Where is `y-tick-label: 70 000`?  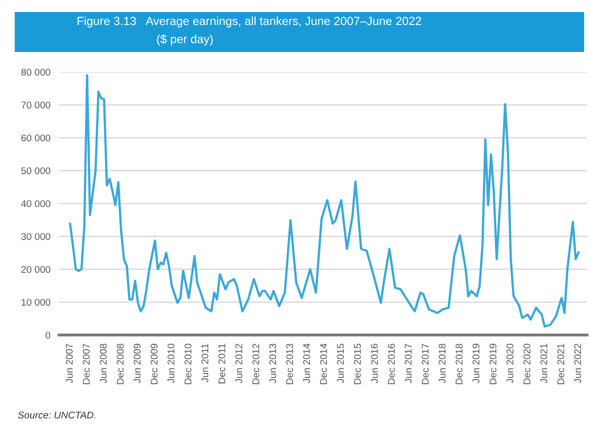
y-tick-label: 70 000 is located at coordinates (35, 105).